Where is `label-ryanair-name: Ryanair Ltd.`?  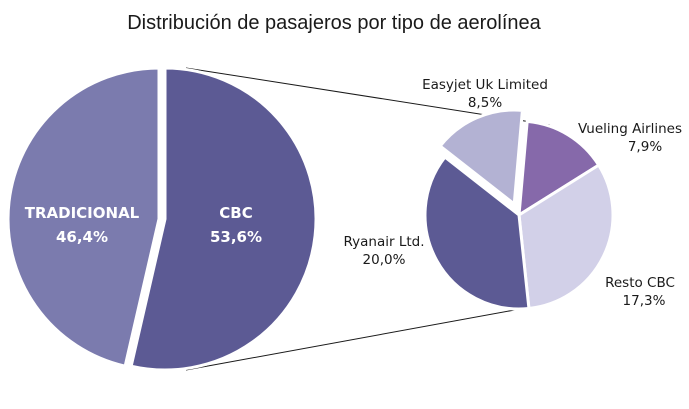 label-ryanair-name: Ryanair Ltd. is located at coordinates (384, 242).